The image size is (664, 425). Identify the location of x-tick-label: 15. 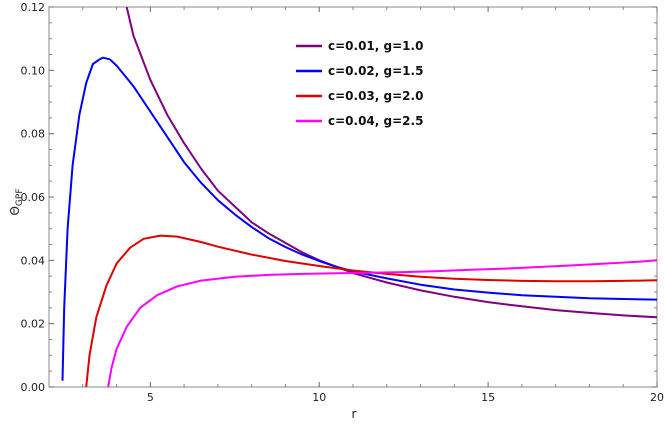
(488, 397).